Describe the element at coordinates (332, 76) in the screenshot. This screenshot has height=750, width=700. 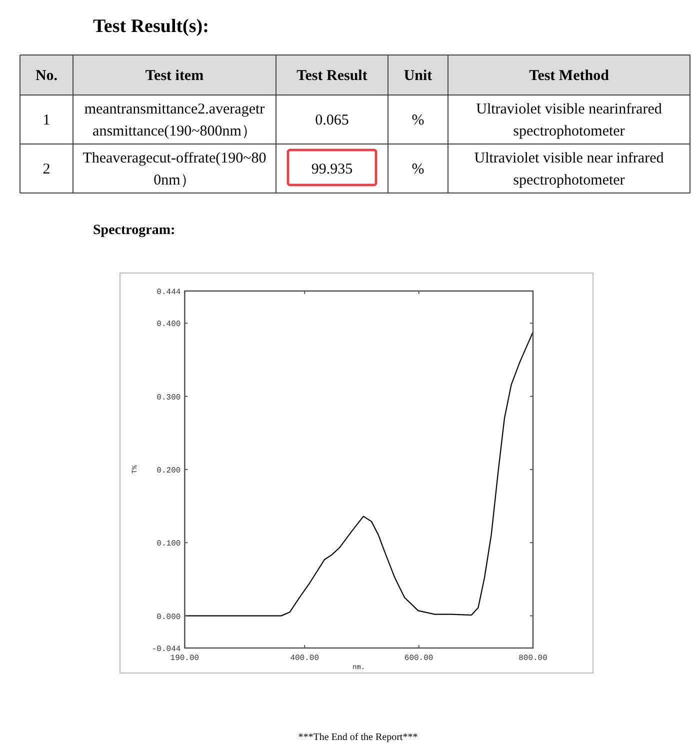
I see `text: Test Result` at that location.